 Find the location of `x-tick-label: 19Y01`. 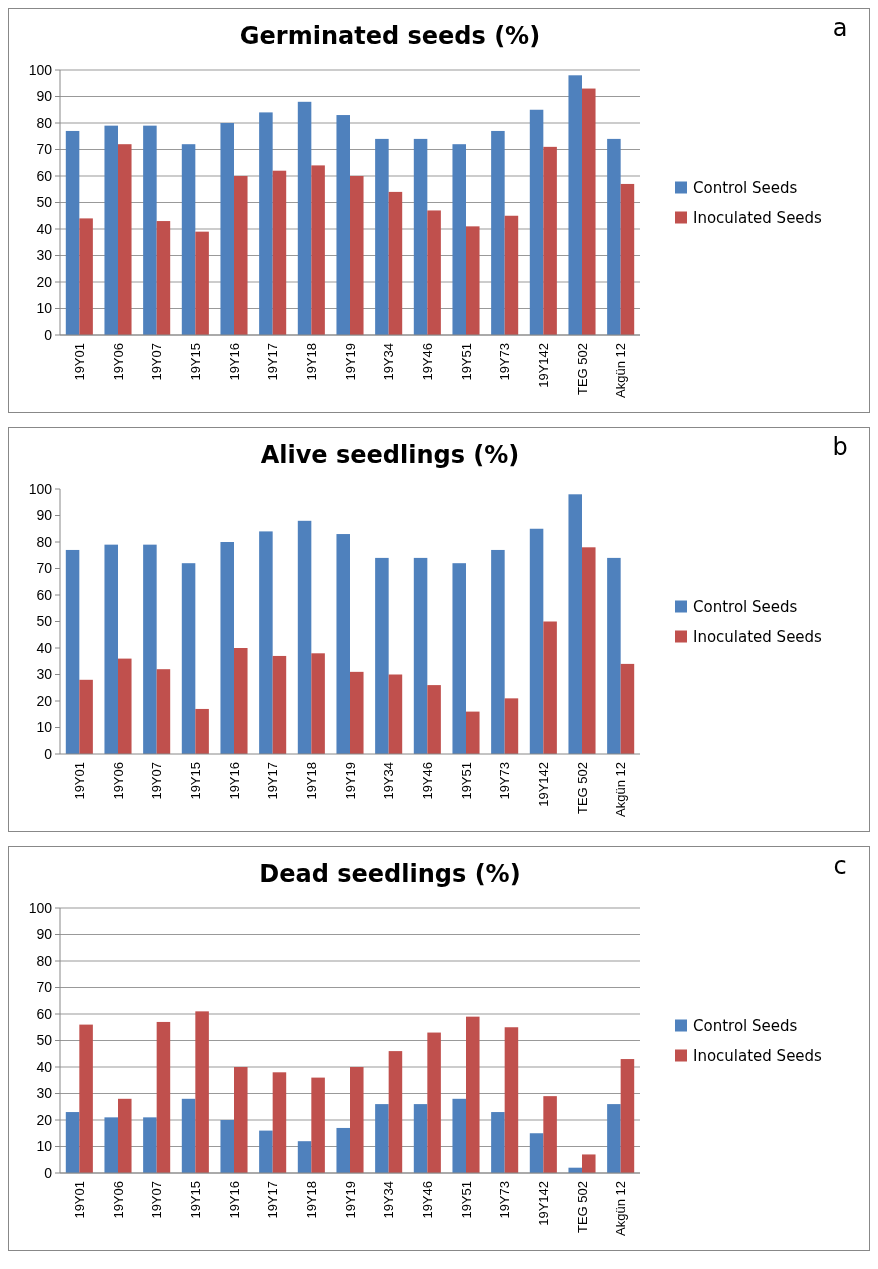

x-tick-label: 19Y01 is located at coordinates (79, 1200).